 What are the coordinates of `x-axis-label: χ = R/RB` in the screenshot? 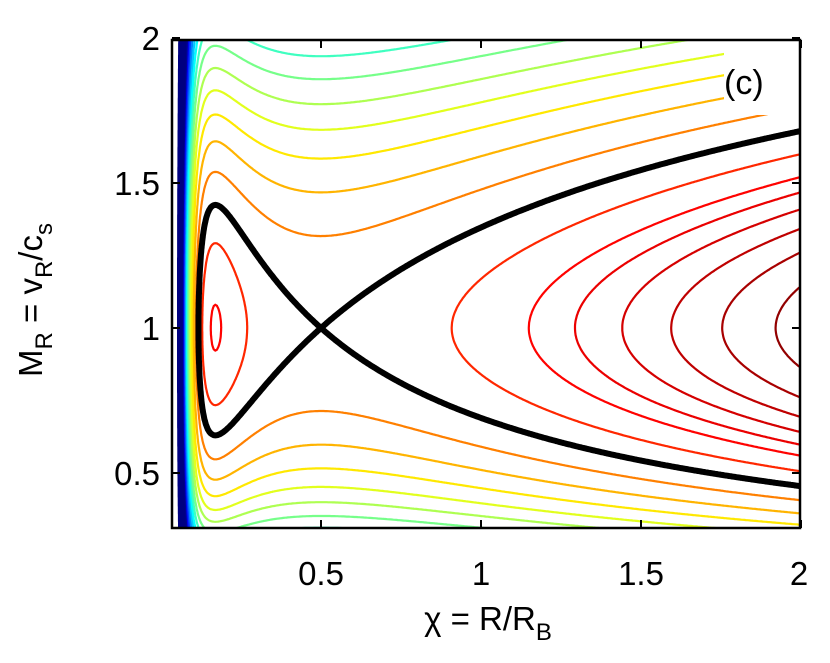 It's located at (488, 623).